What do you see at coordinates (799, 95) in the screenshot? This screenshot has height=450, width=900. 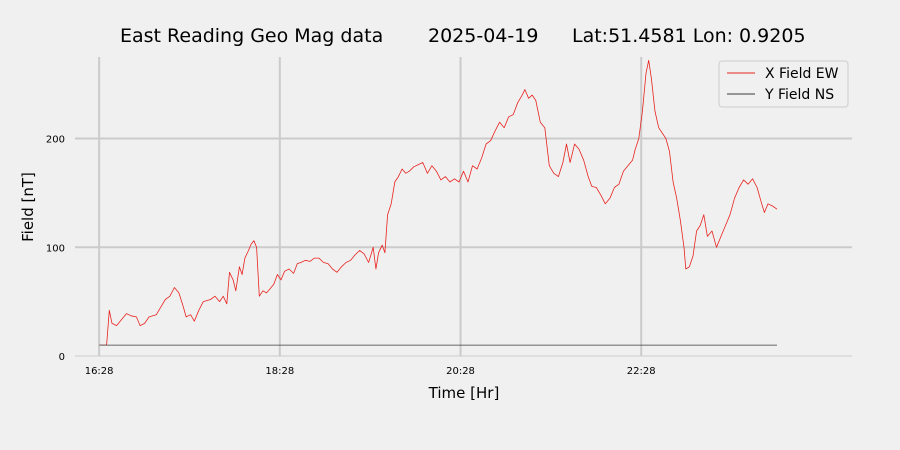 I see `legend-label-y-field: Y Field NS` at bounding box center [799, 95].